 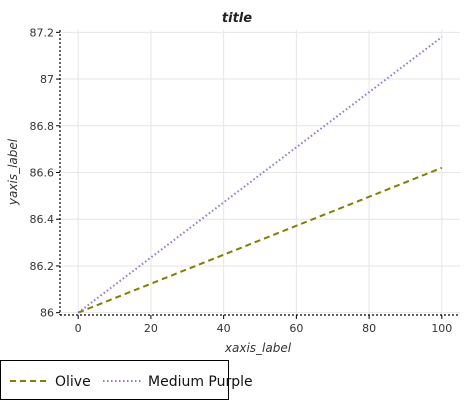 What do you see at coordinates (42, 32) in the screenshot?
I see `y-tick-label: 87.2` at bounding box center [42, 32].